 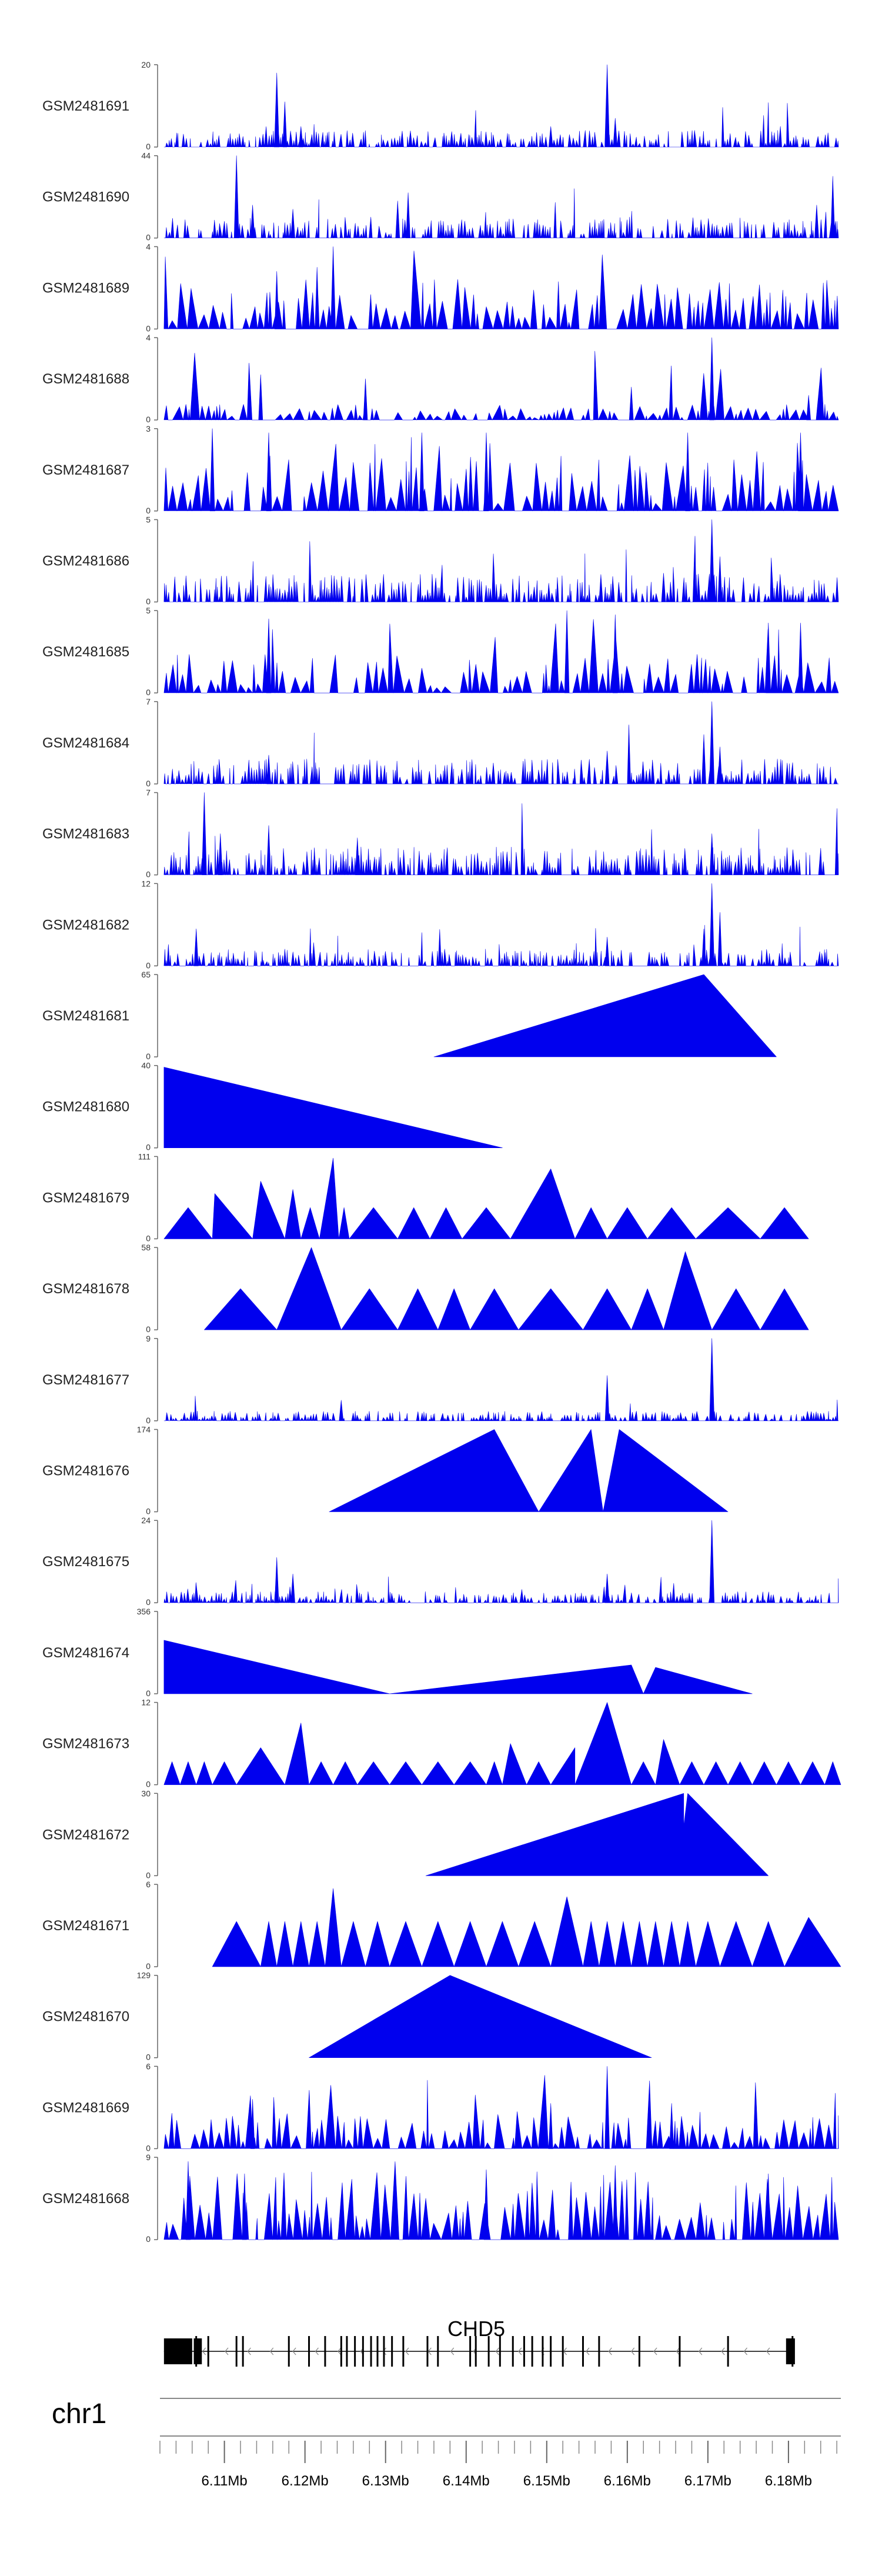 What do you see at coordinates (85, 288) in the screenshot?
I see `track-label: GSM2481689` at bounding box center [85, 288].